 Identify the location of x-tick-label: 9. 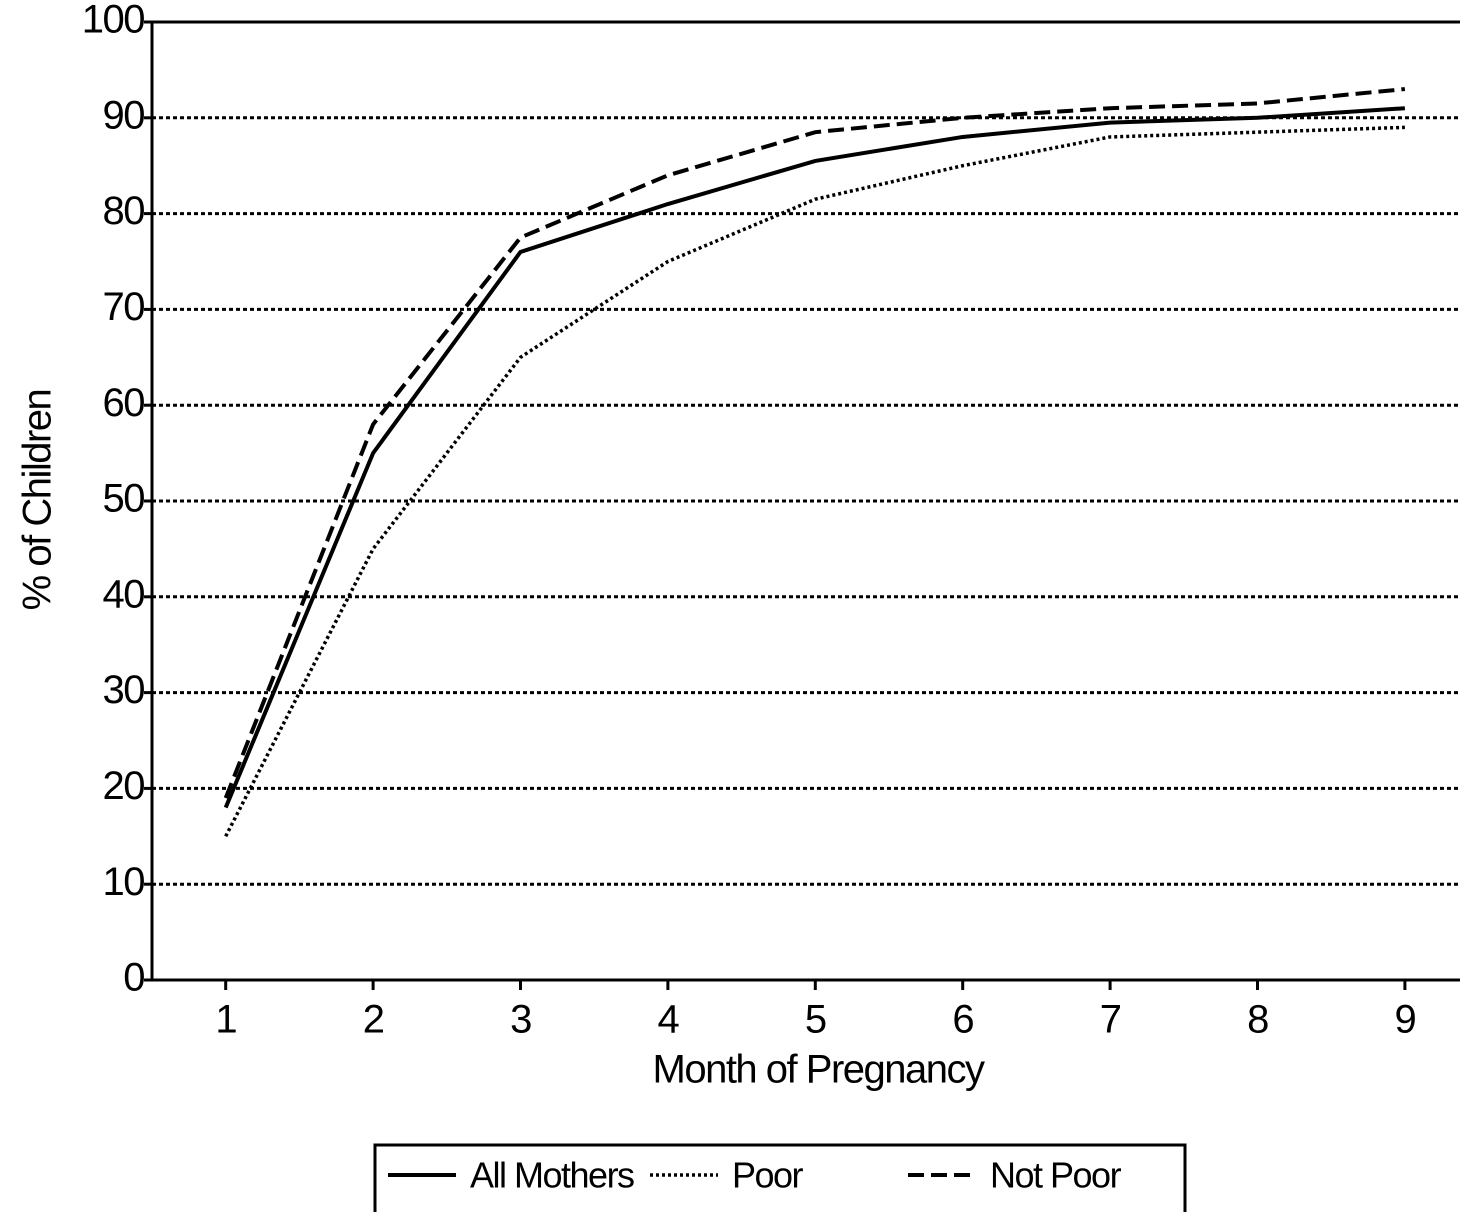
(1405, 1020).